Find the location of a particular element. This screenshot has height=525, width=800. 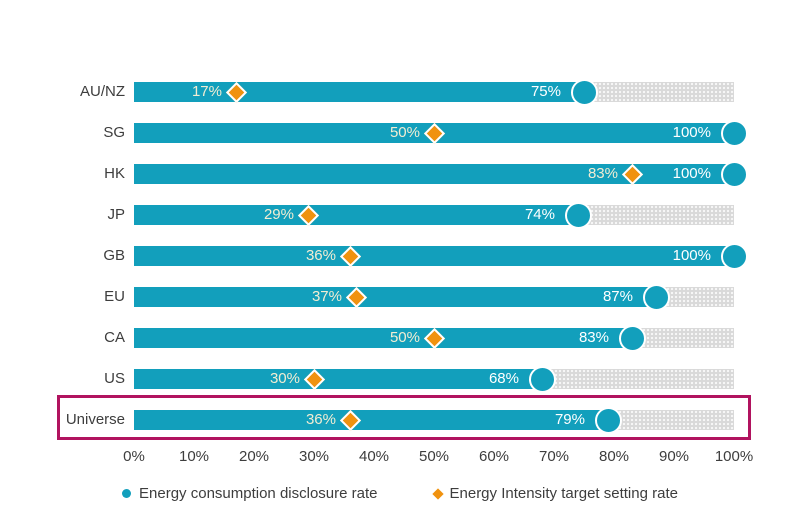

bar-value-label: 87% is located at coordinates (617, 296).